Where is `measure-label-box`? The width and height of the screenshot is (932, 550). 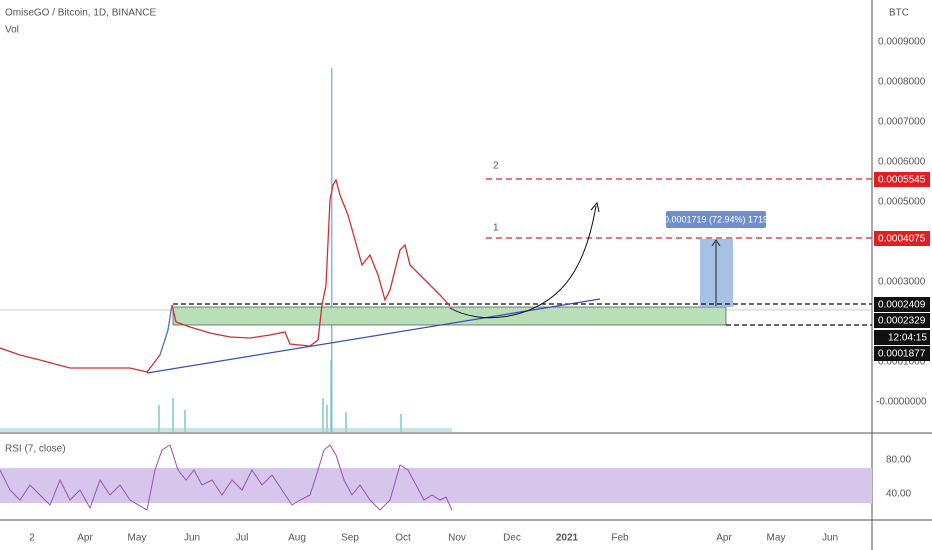
measure-label-box is located at coordinates (716, 219).